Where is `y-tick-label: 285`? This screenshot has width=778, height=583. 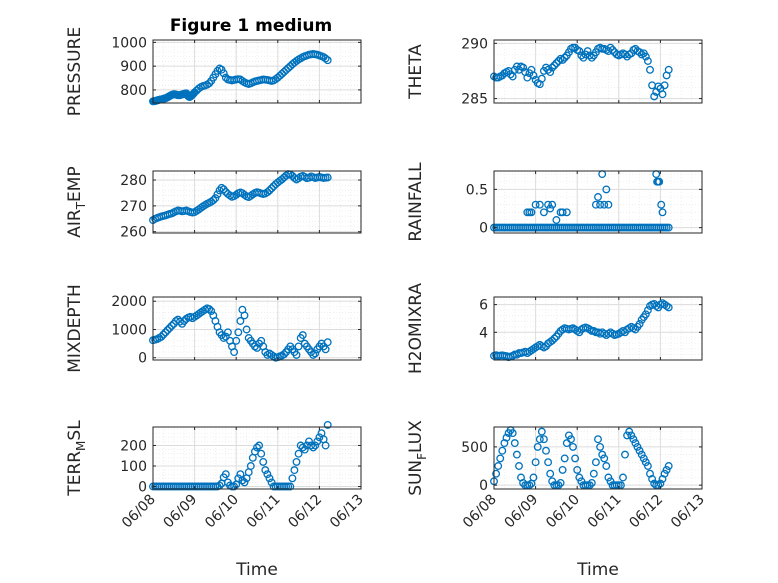
y-tick-label: 285 is located at coordinates (474, 100).